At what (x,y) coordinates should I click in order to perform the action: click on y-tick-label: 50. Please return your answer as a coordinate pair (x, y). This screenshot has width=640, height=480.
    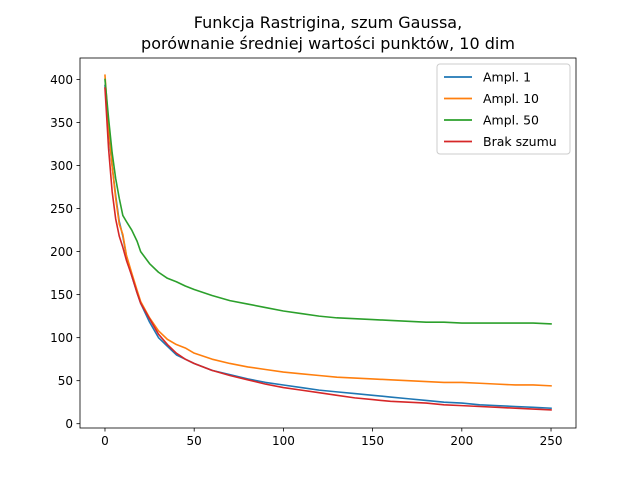
    Looking at the image, I should click on (65, 381).